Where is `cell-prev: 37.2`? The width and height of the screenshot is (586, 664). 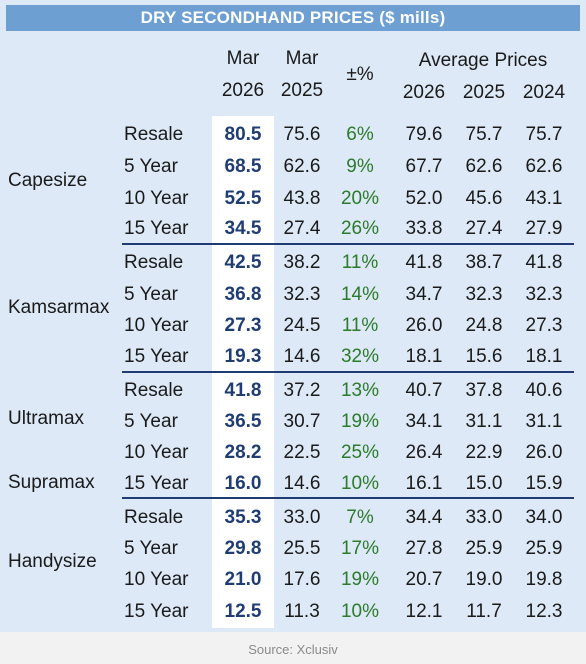
cell-prev: 37.2 is located at coordinates (302, 390).